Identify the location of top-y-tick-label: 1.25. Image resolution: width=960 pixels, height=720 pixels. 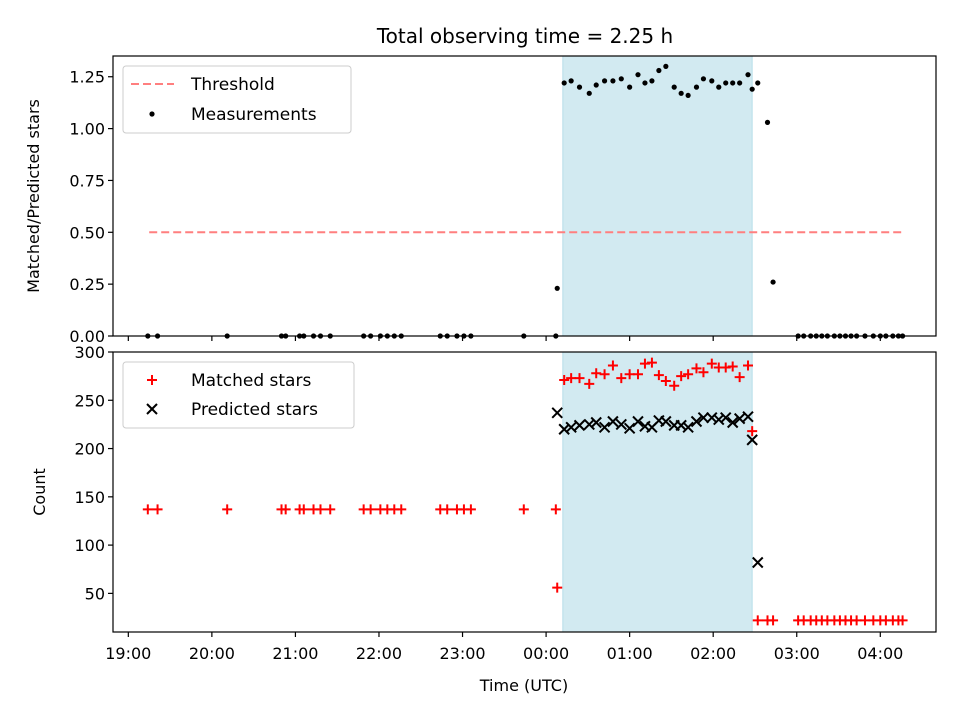
(87, 77).